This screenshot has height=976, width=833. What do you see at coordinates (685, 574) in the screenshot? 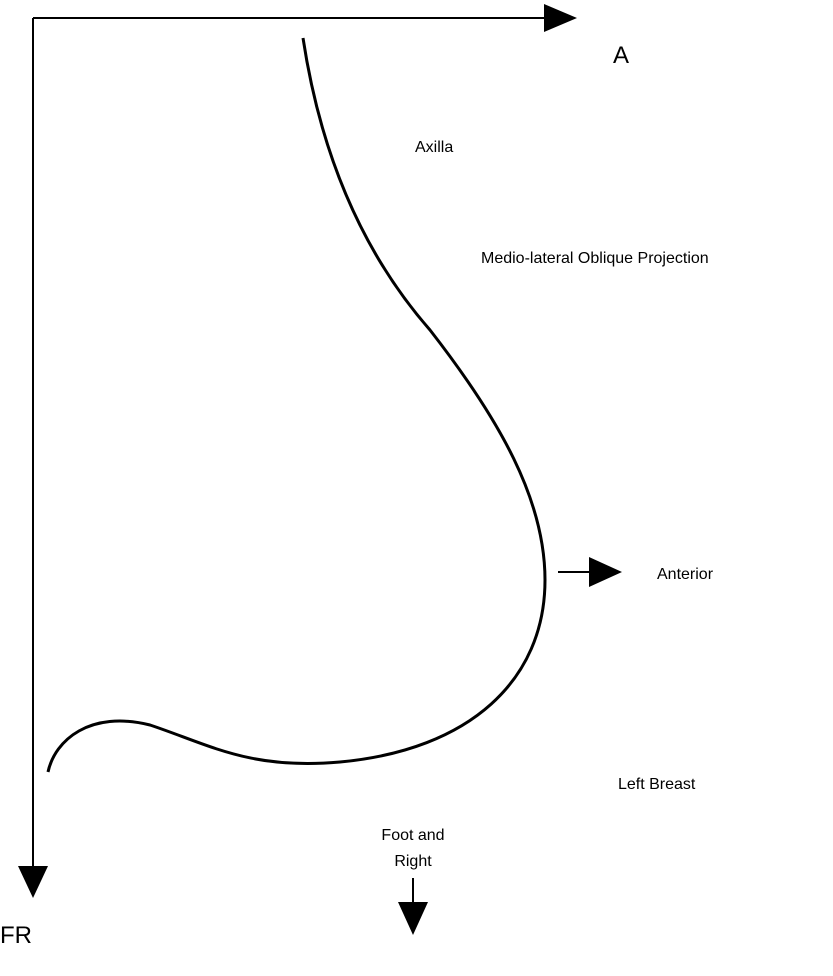
I see `label: Anterior` at bounding box center [685, 574].